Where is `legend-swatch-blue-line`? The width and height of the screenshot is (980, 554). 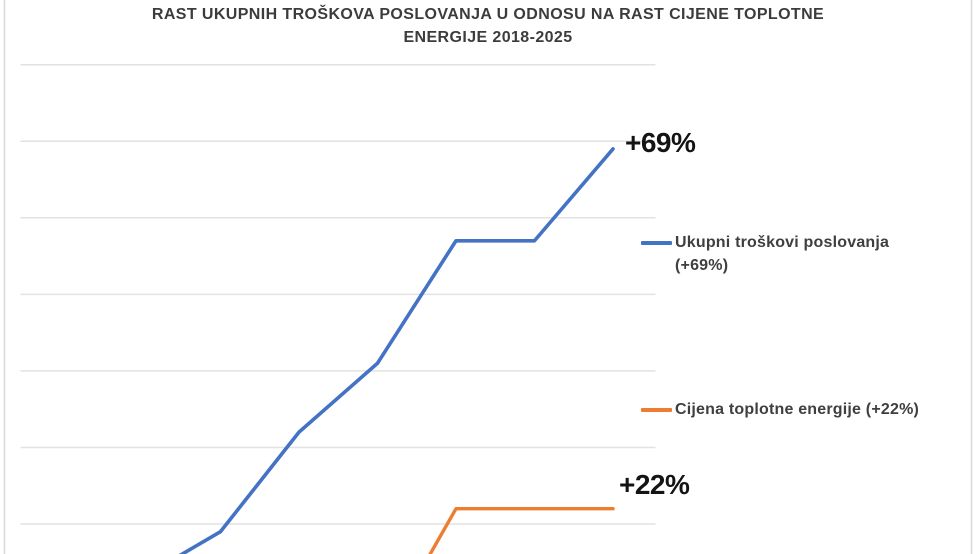 legend-swatch-blue-line is located at coordinates (656, 243).